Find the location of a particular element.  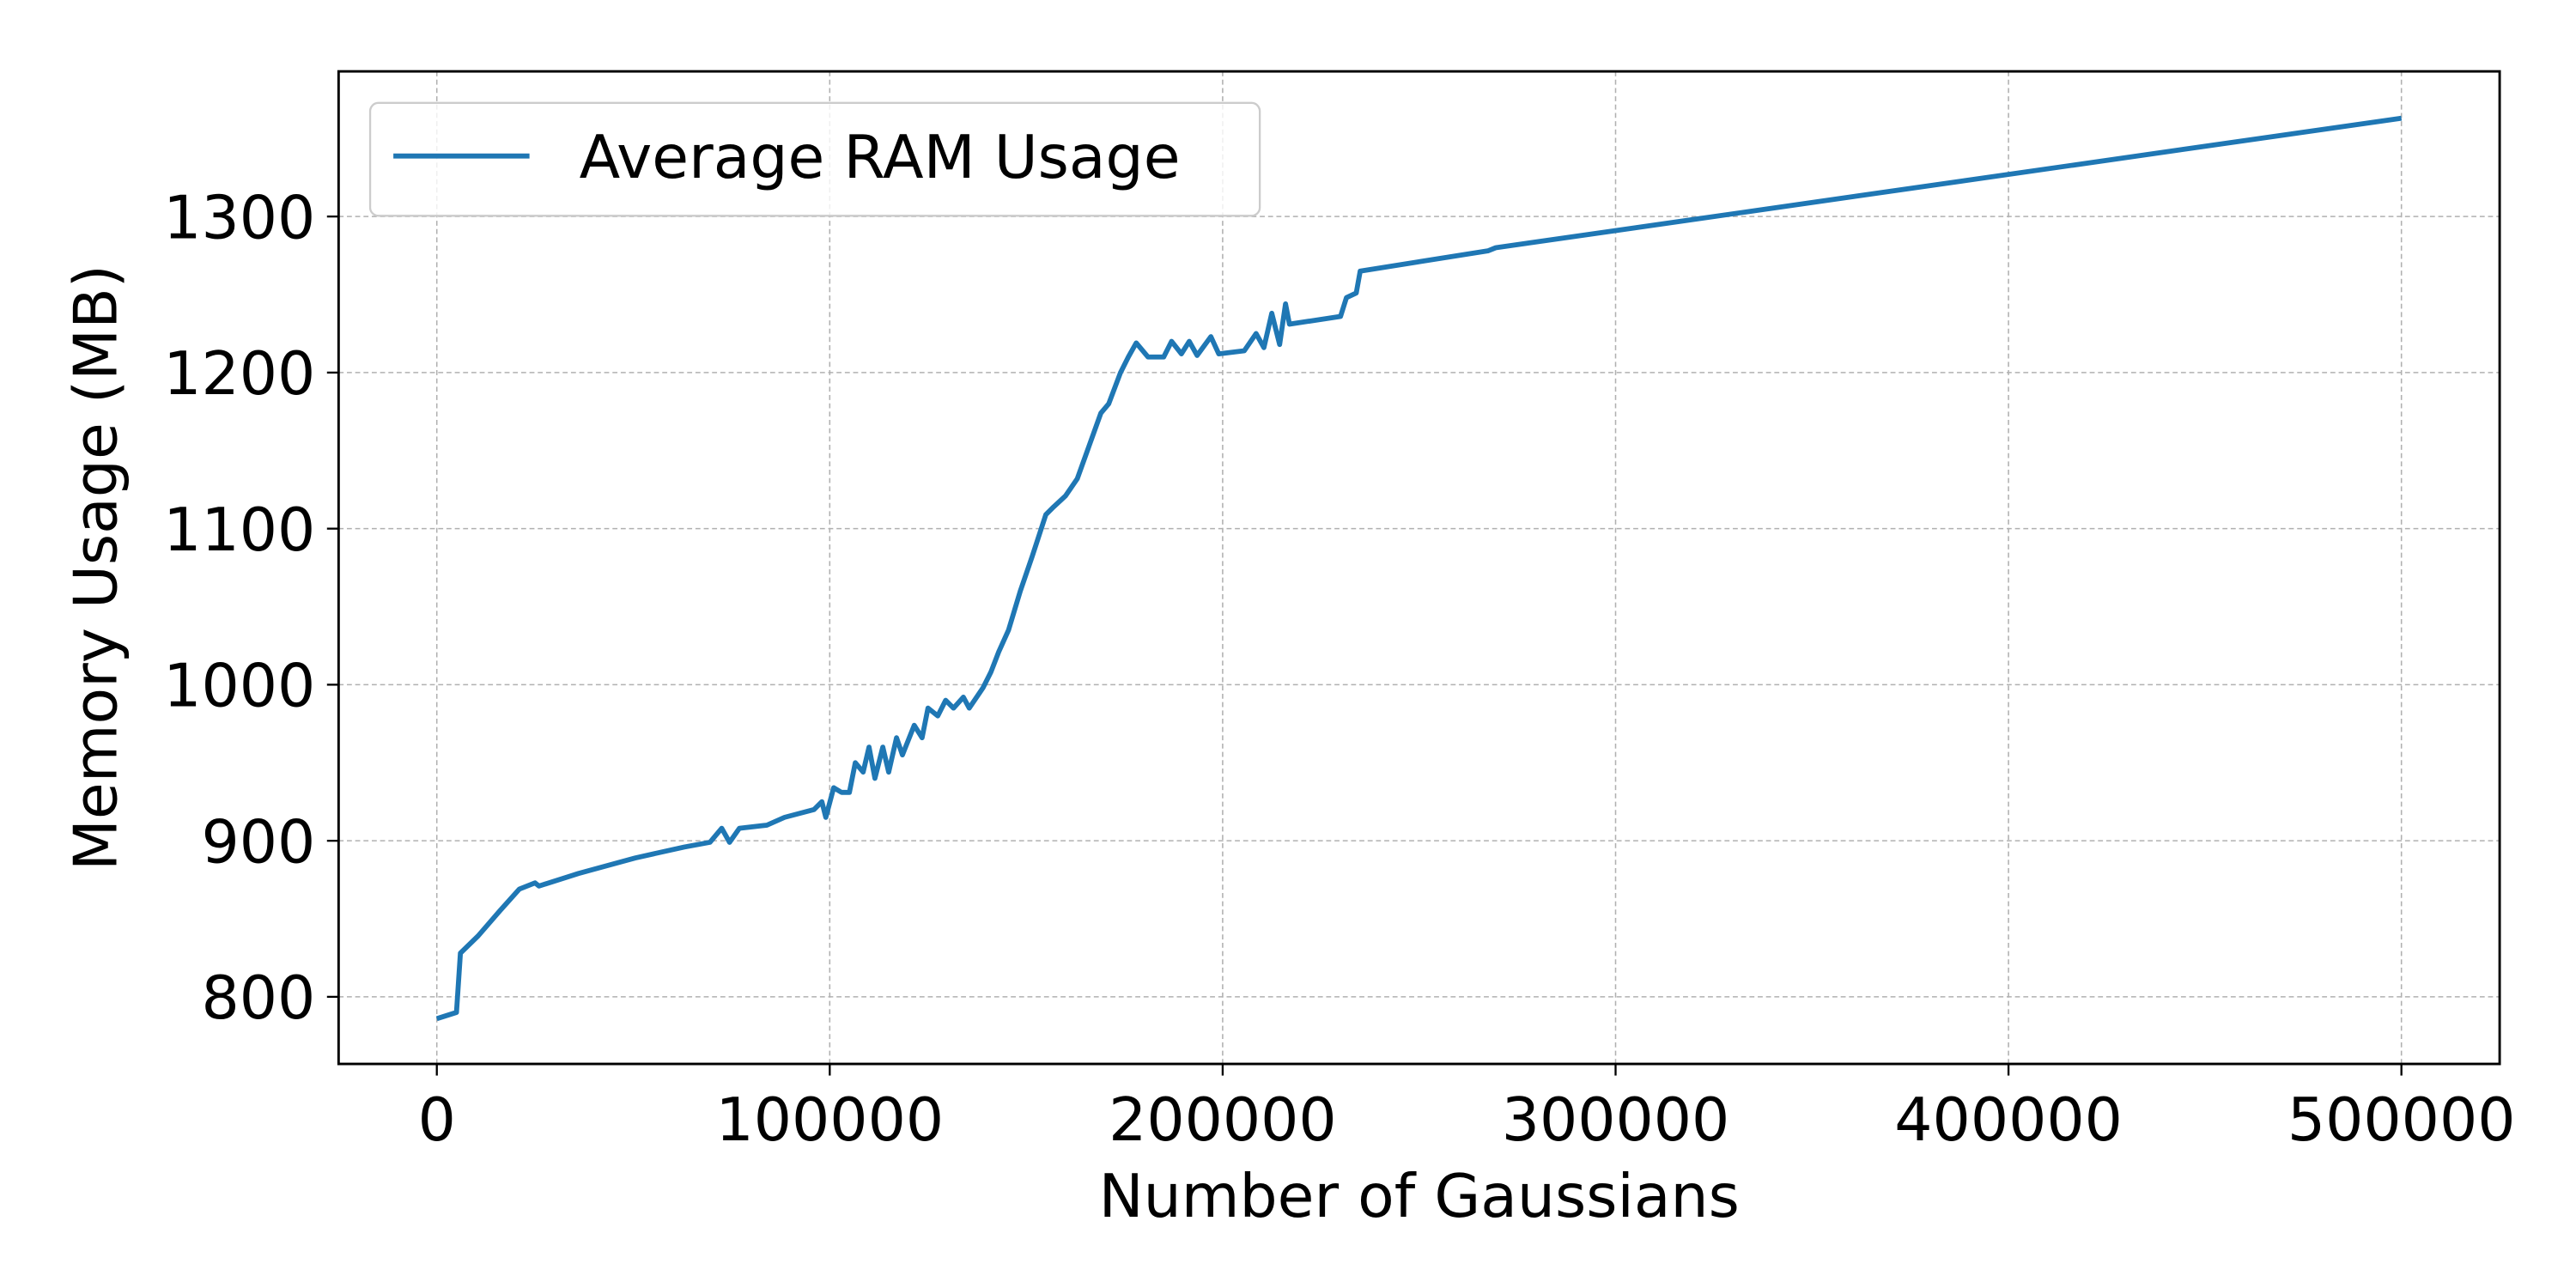

legend-box is located at coordinates (814, 159).